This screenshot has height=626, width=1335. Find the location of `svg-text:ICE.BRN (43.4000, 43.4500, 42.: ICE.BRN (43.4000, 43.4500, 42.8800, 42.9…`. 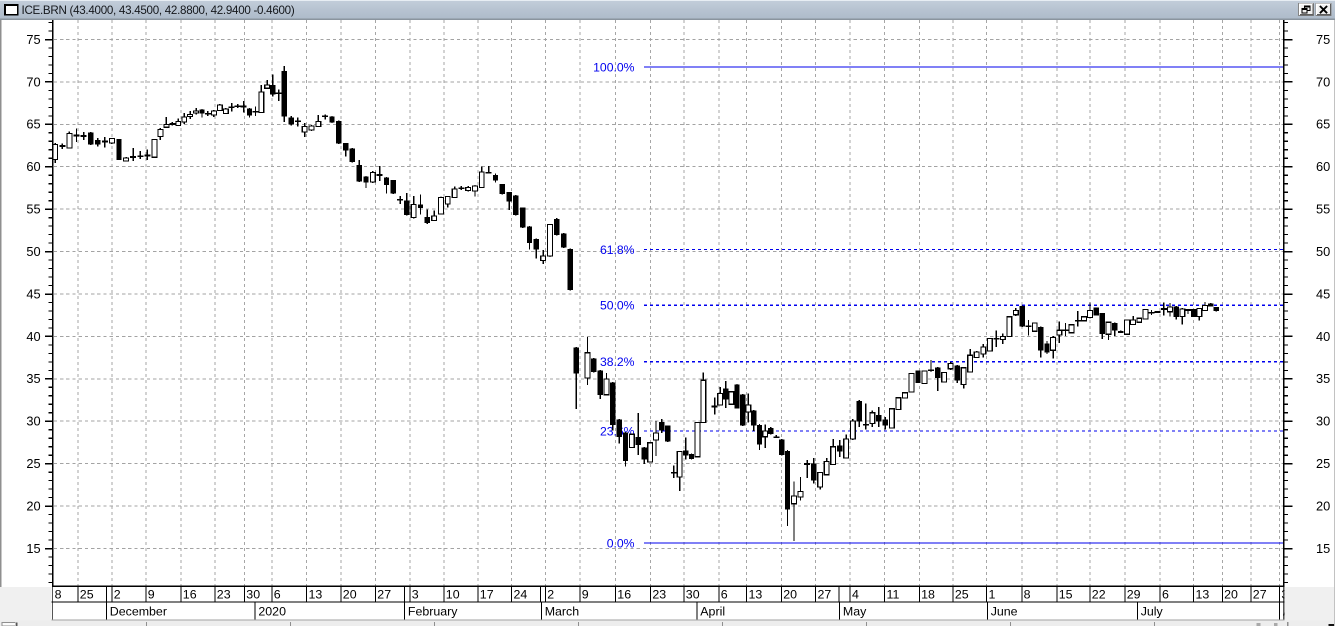

svg-text:ICE.BRN (43.4000, 43.4500, 42.: ICE.BRN (43.4000, 43.4500, 42.8800, 42.9… is located at coordinates (158, 10).